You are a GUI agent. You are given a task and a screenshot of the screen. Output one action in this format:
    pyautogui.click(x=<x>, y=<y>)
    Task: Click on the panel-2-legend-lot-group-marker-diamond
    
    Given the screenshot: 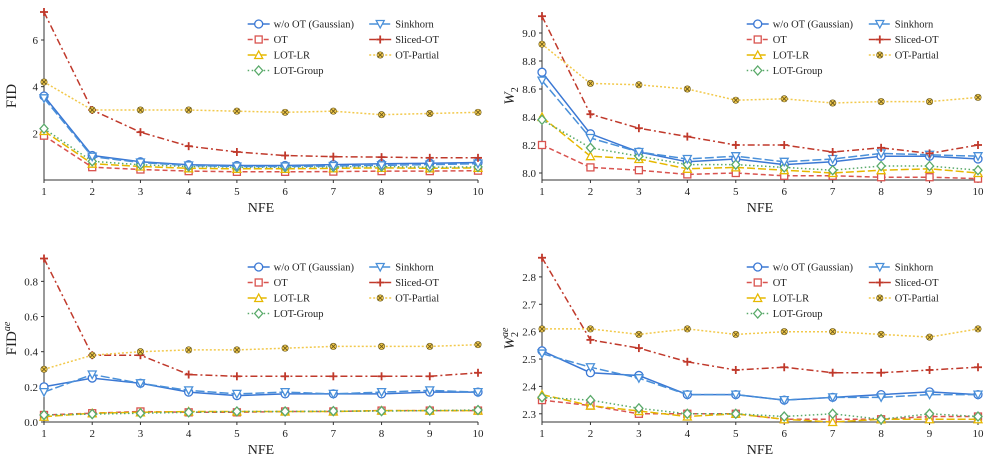 What is the action you would take?
    pyautogui.click(x=757, y=70)
    